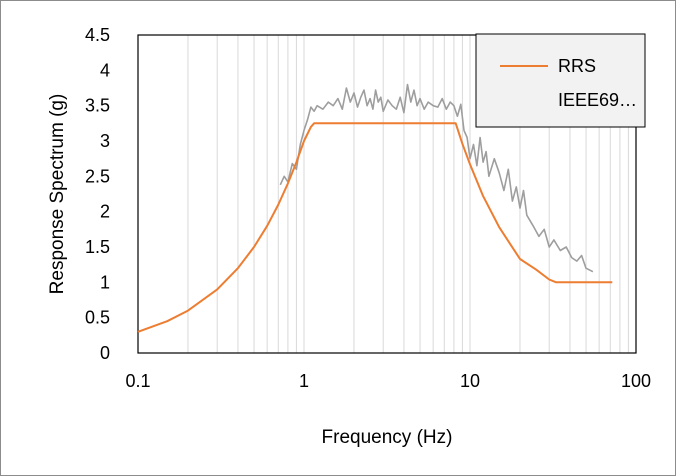  Describe the element at coordinates (105, 141) in the screenshot. I see `y-tick-label: 3` at that location.